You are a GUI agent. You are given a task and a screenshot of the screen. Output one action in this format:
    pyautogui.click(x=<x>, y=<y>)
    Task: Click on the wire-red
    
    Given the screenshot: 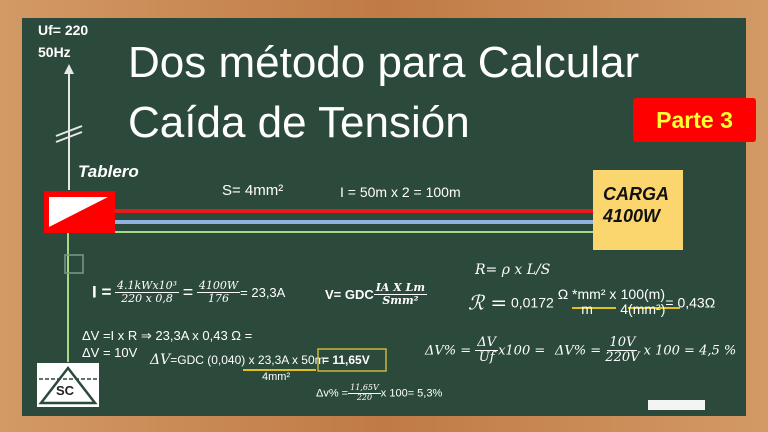 What is the action you would take?
    pyautogui.click(x=355, y=211)
    